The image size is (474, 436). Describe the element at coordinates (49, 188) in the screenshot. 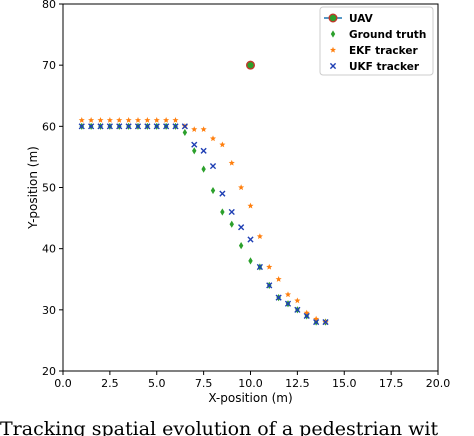

I see `y-tick-label: 50` at that location.